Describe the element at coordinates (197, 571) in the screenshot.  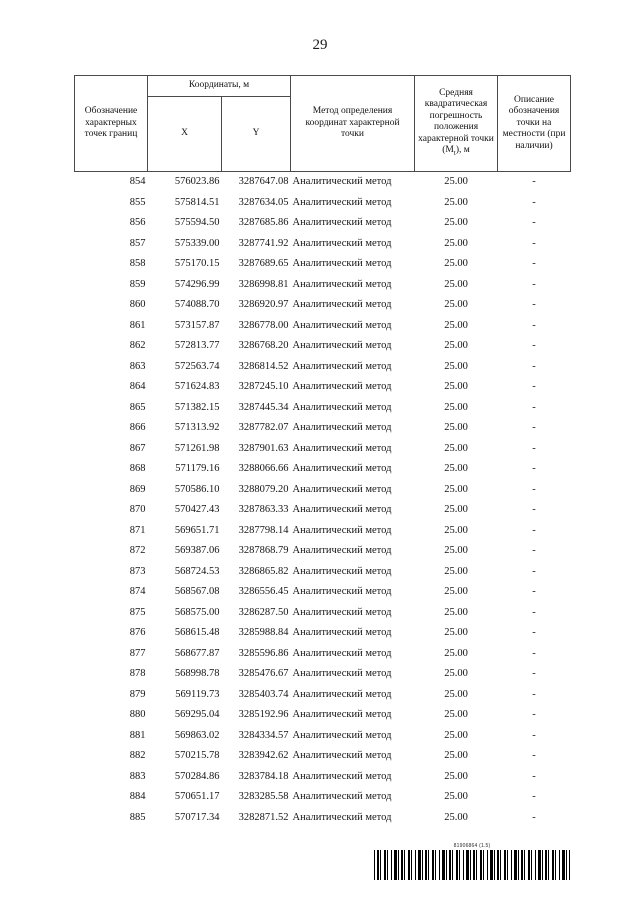
I see `cell-x: 568724.53` at that location.